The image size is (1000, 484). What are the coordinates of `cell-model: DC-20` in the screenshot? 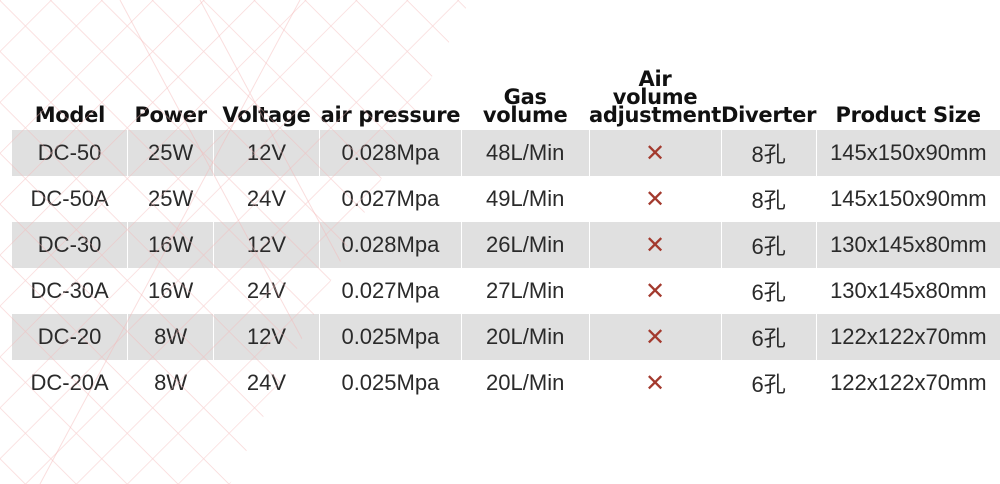 It's located at (70, 337).